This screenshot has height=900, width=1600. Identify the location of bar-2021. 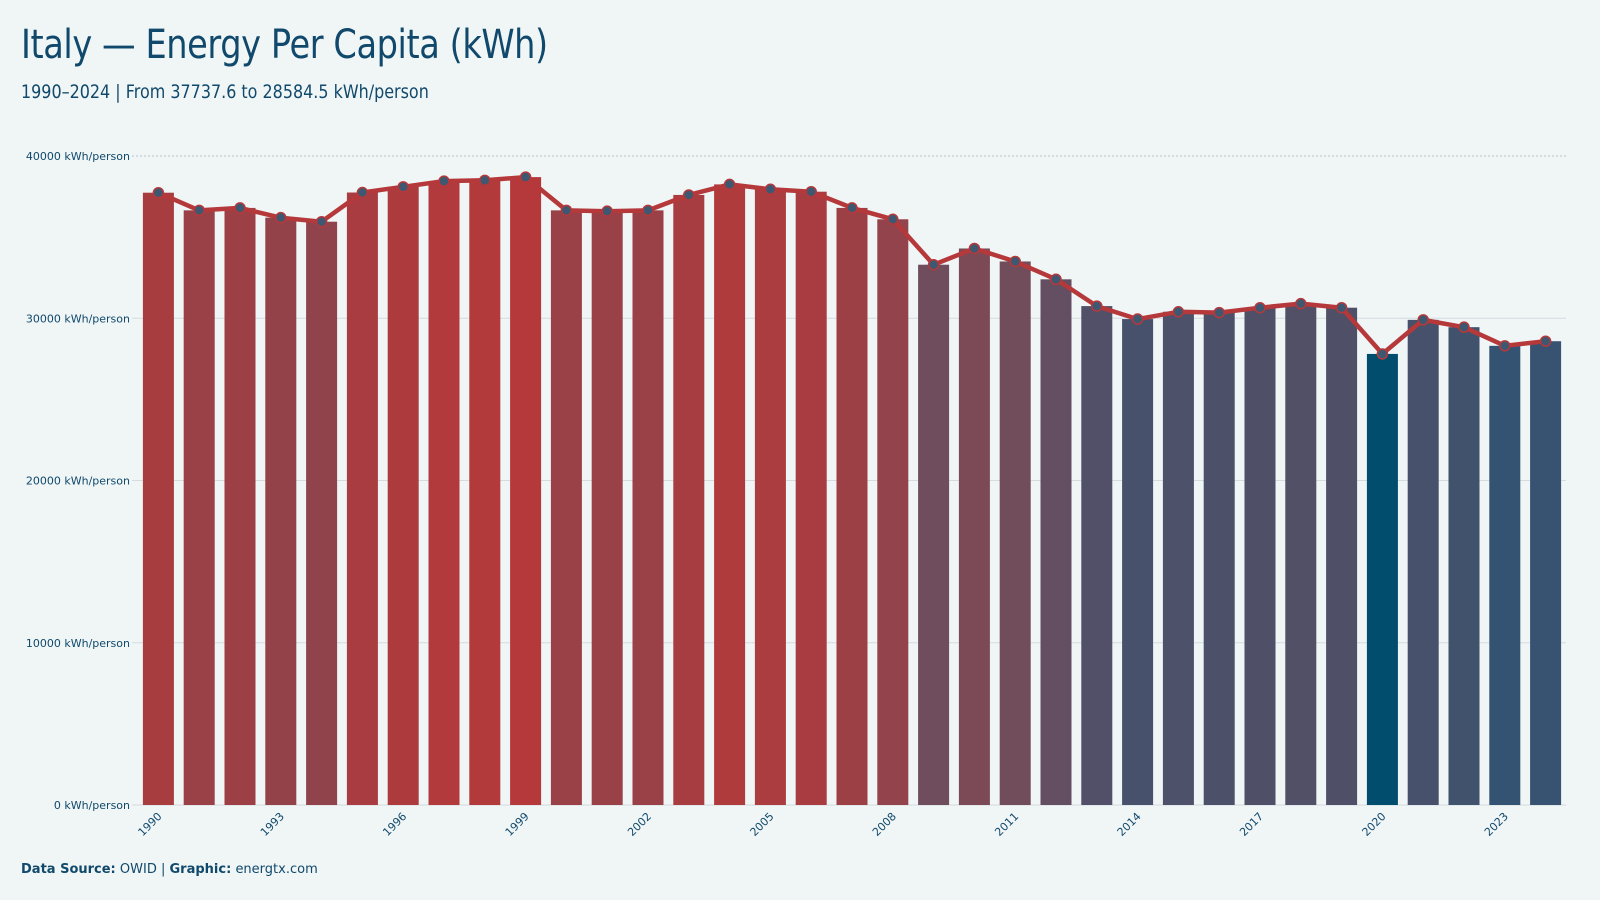
(1423, 562).